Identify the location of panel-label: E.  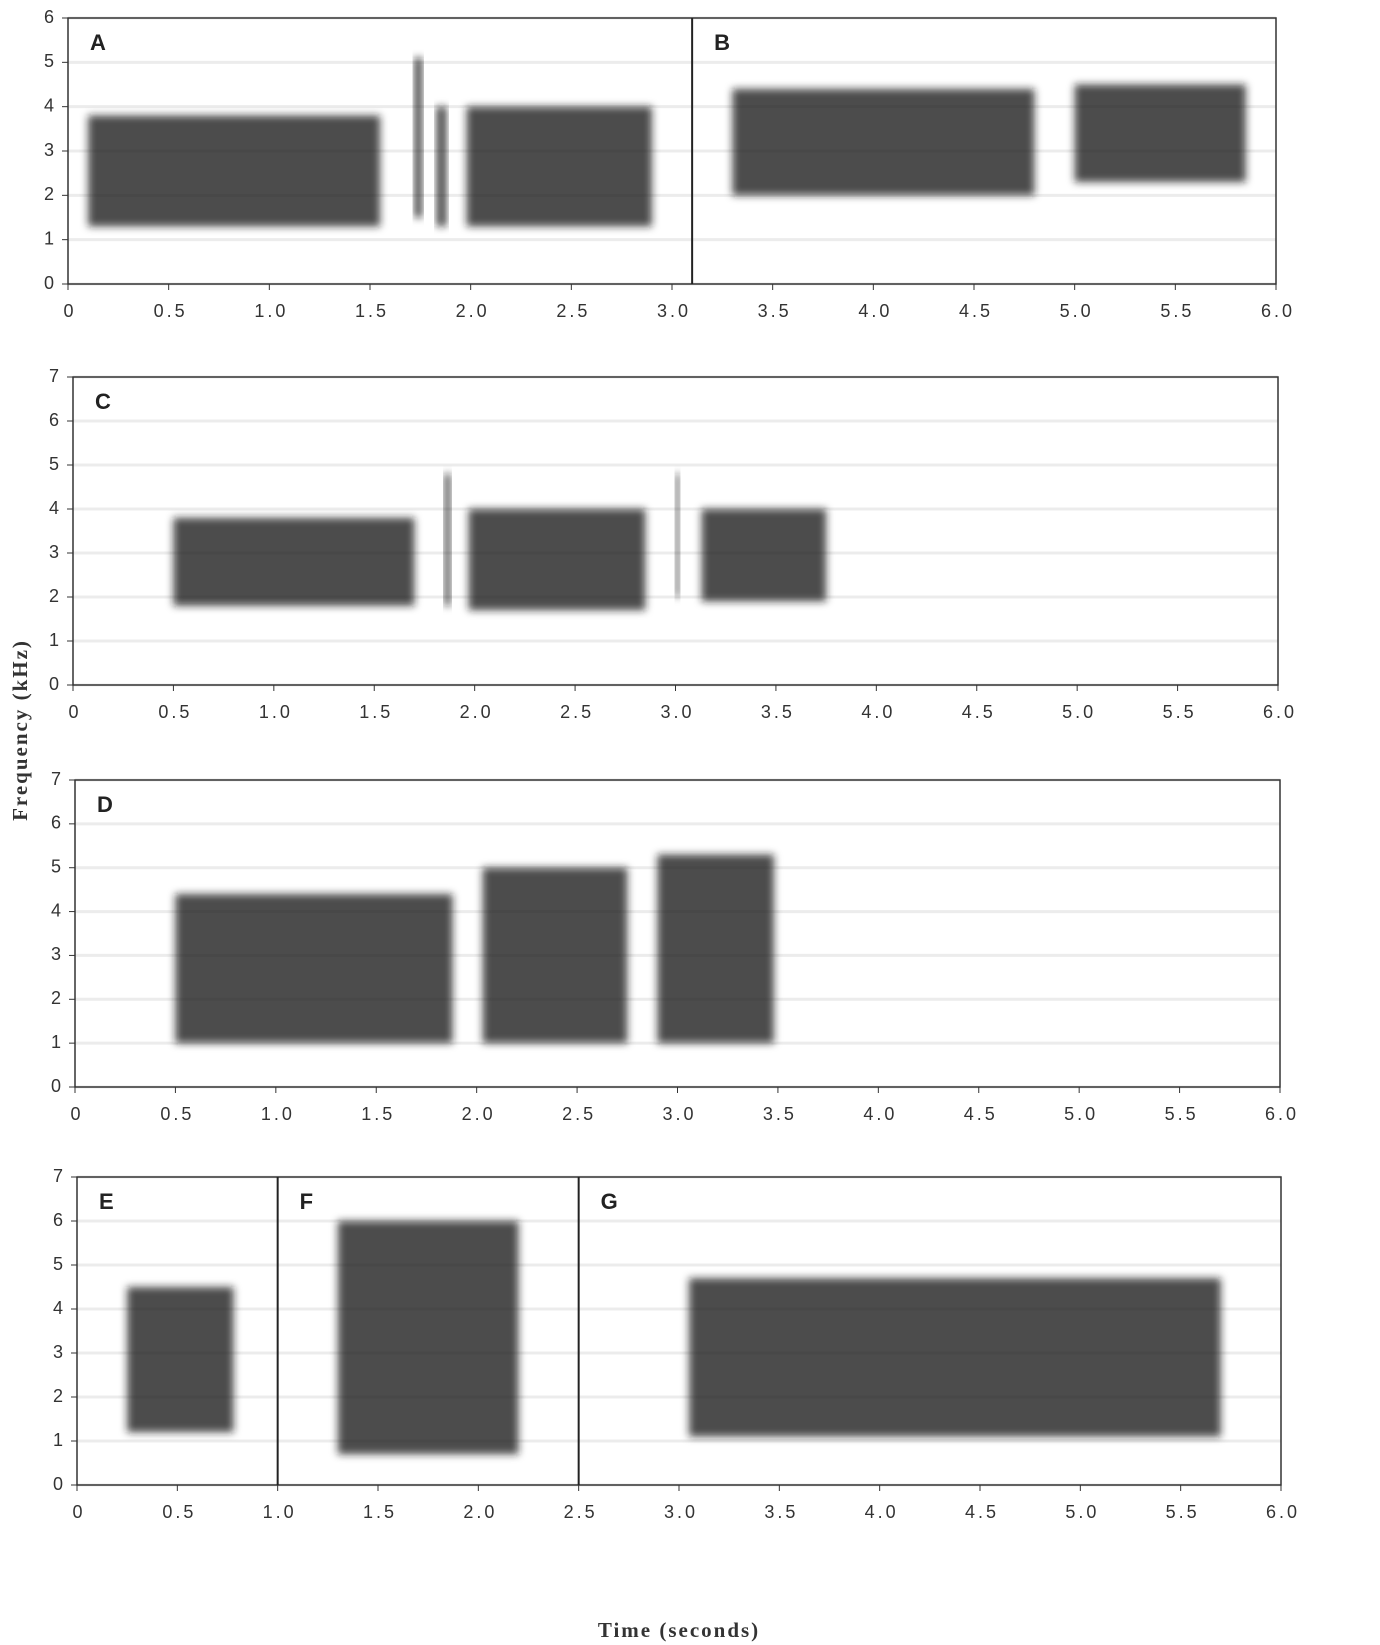
(106, 1201).